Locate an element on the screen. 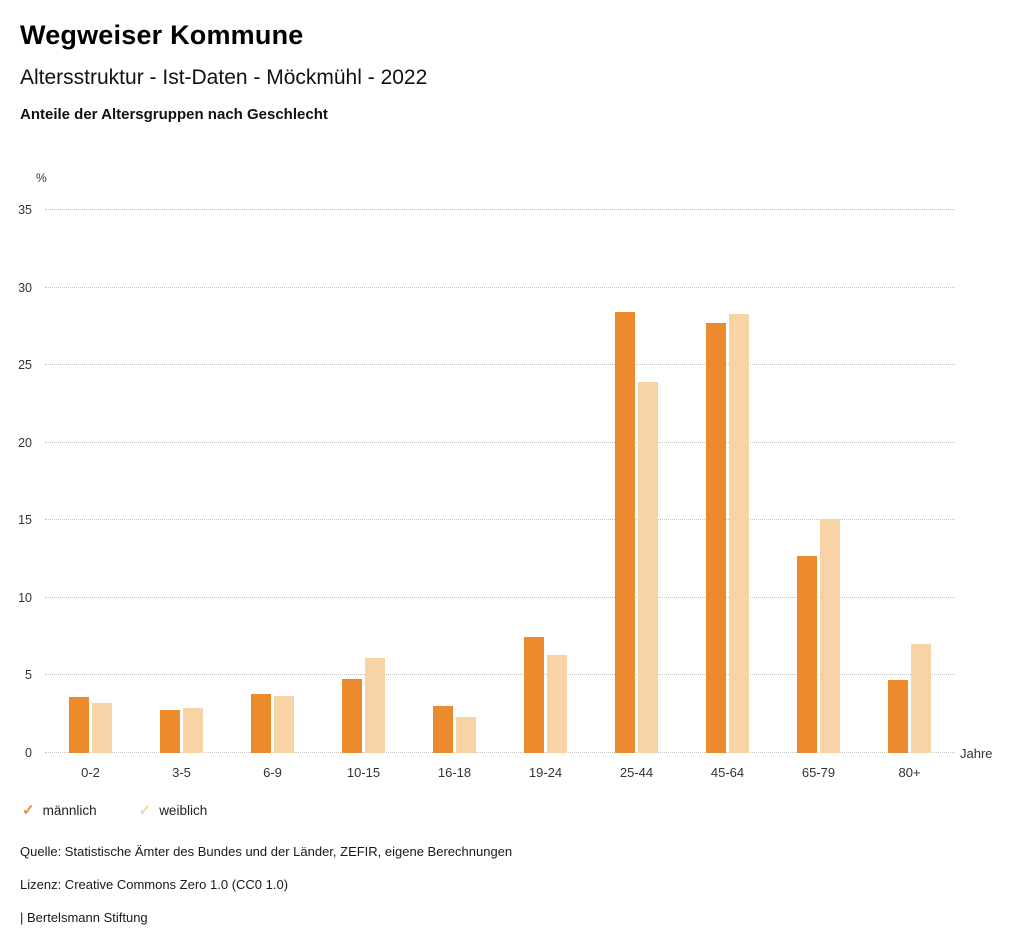 The width and height of the screenshot is (1024, 946). y-tick-label-10: 10 is located at coordinates (25, 597).